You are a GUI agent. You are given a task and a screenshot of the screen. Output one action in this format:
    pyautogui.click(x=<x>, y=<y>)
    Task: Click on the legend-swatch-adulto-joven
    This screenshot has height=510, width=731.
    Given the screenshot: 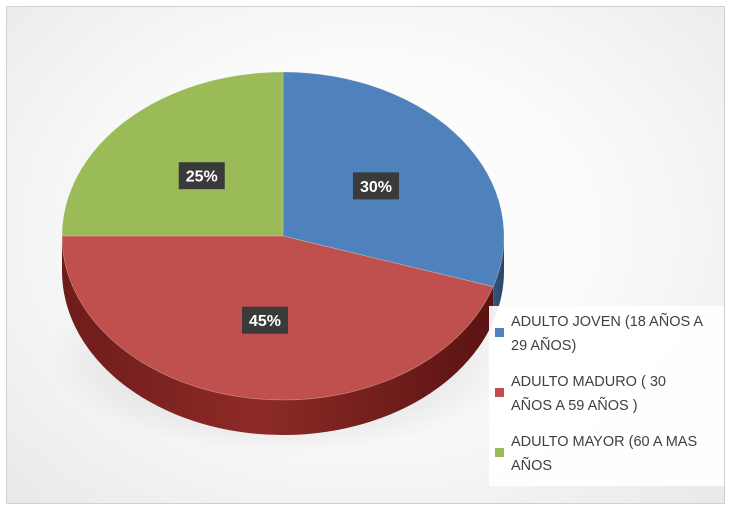 What is the action you would take?
    pyautogui.click(x=499, y=332)
    